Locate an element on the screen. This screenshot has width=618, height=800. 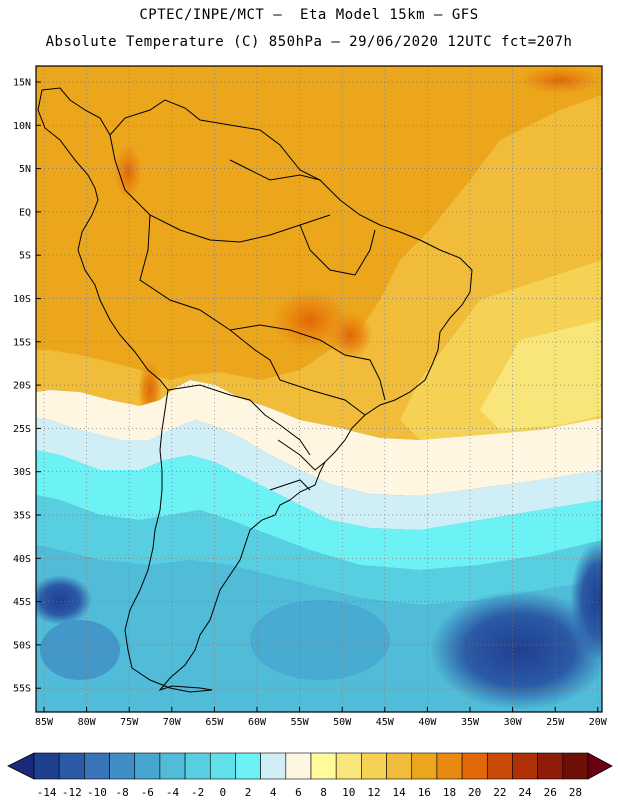
lon-label: 40W is located at coordinates (427, 722).